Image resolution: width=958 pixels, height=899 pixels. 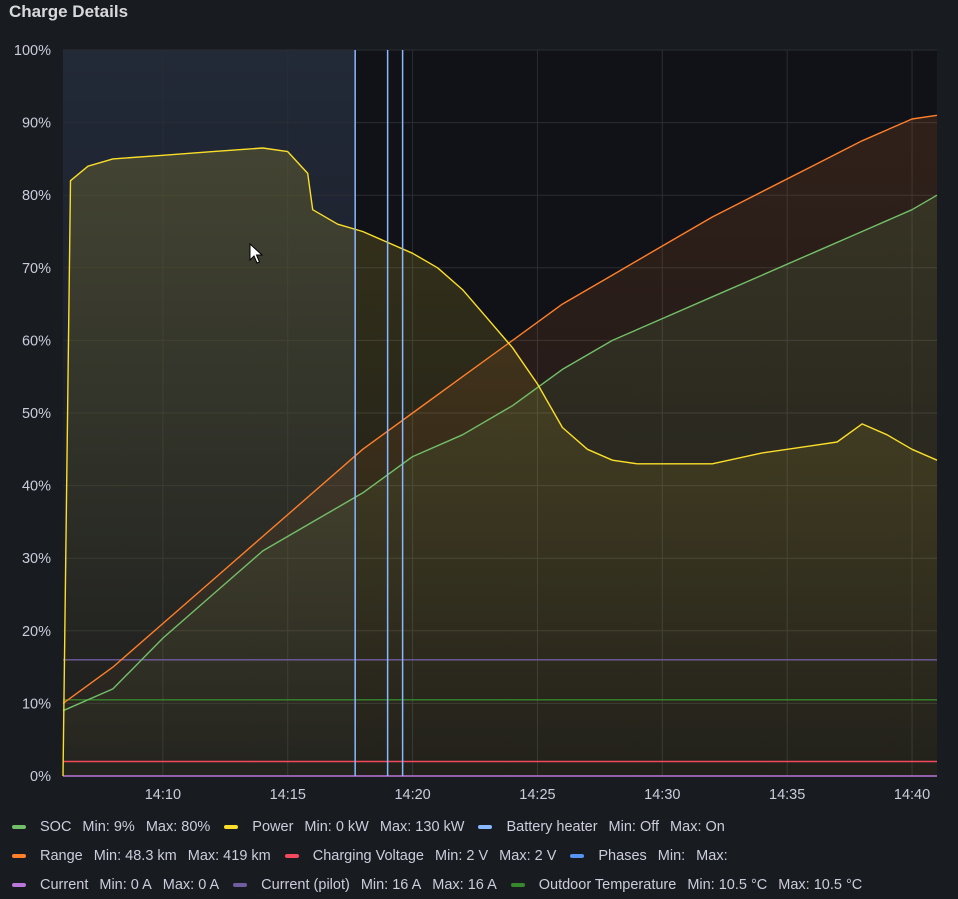 What do you see at coordinates (607, 884) in the screenshot?
I see `legend-series-name: Outdoor Temperature` at bounding box center [607, 884].